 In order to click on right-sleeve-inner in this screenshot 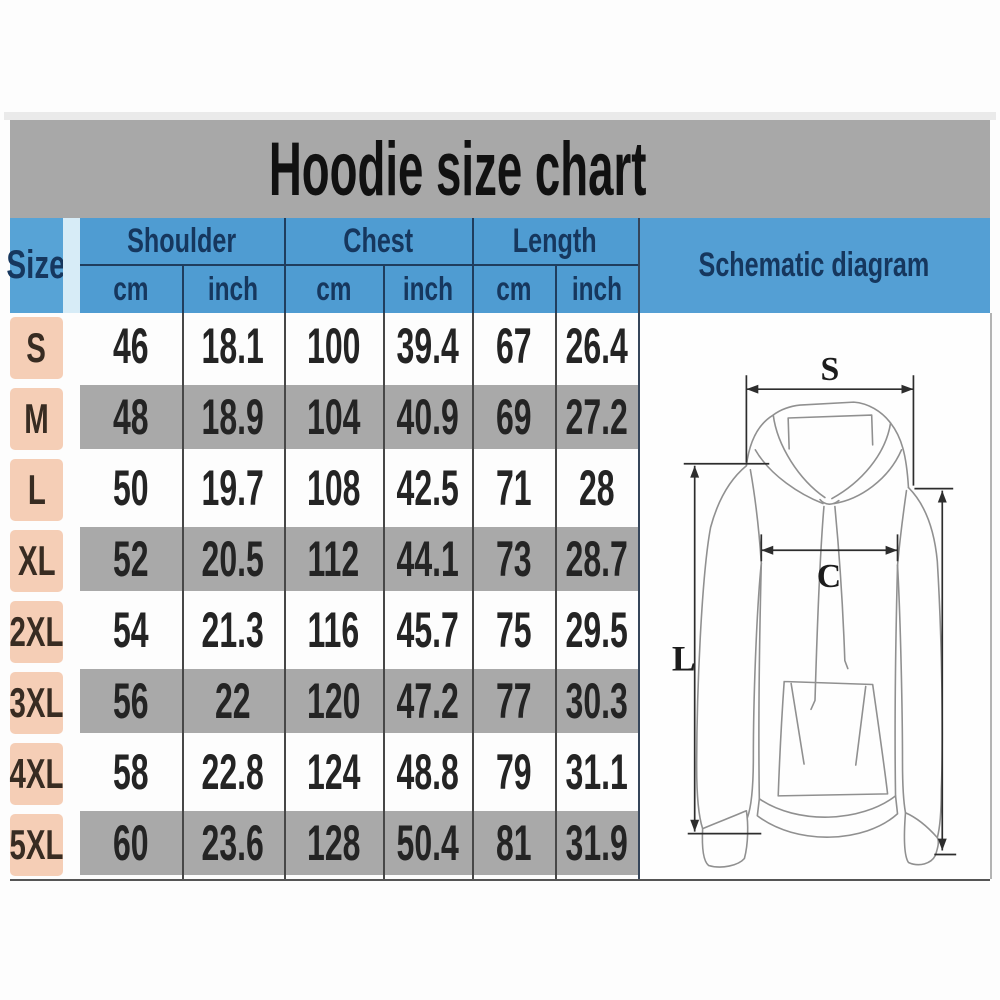, I will do `click(901, 689)`.